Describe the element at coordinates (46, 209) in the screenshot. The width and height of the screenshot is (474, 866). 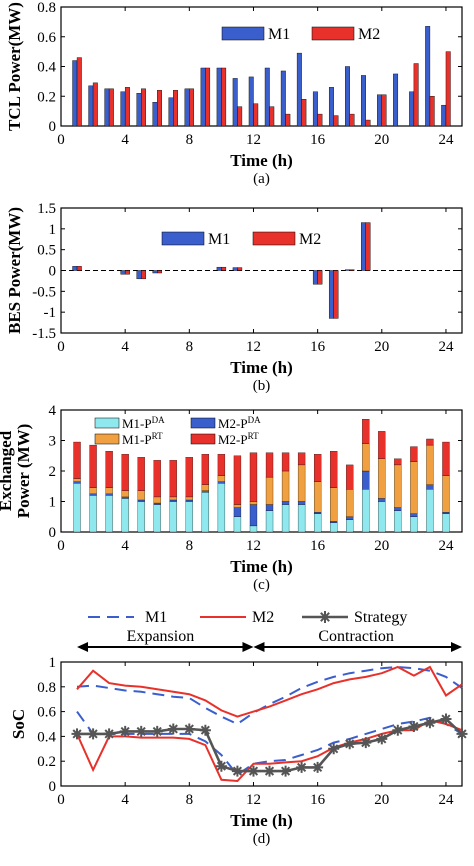
I see `y-tick-label: 1.5` at that location.